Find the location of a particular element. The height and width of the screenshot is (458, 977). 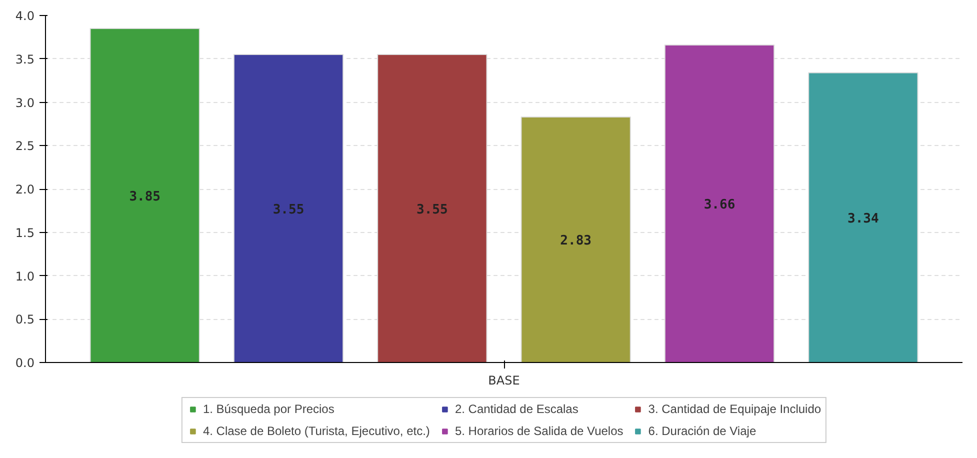

y-tick-label: 3.5 is located at coordinates (25, 59).